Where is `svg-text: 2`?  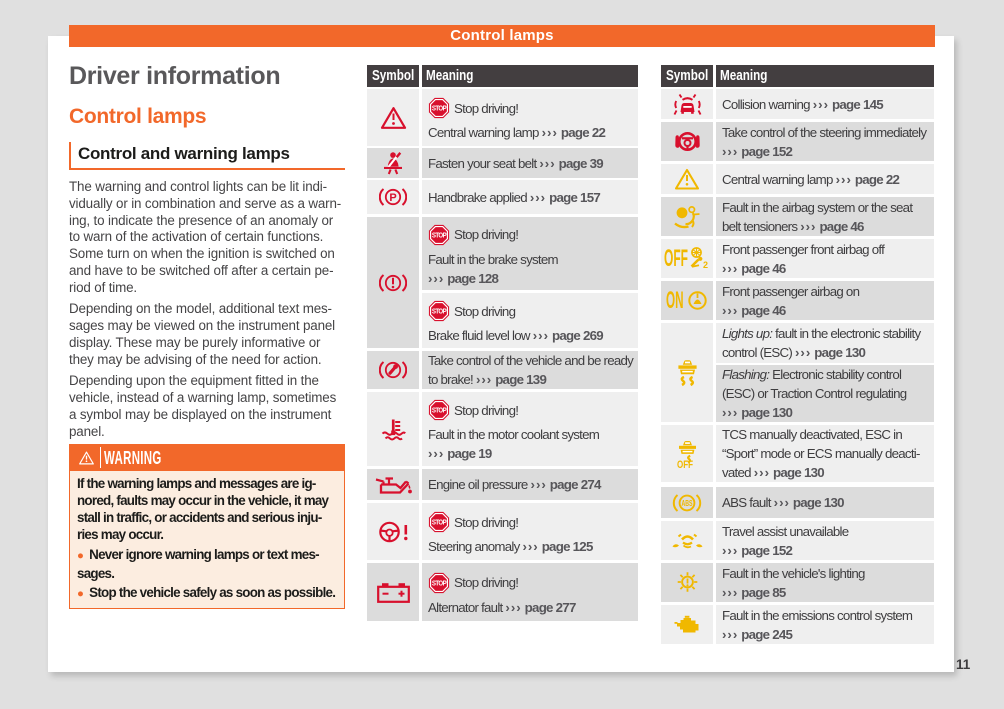 svg-text: 2 is located at coordinates (705, 265).